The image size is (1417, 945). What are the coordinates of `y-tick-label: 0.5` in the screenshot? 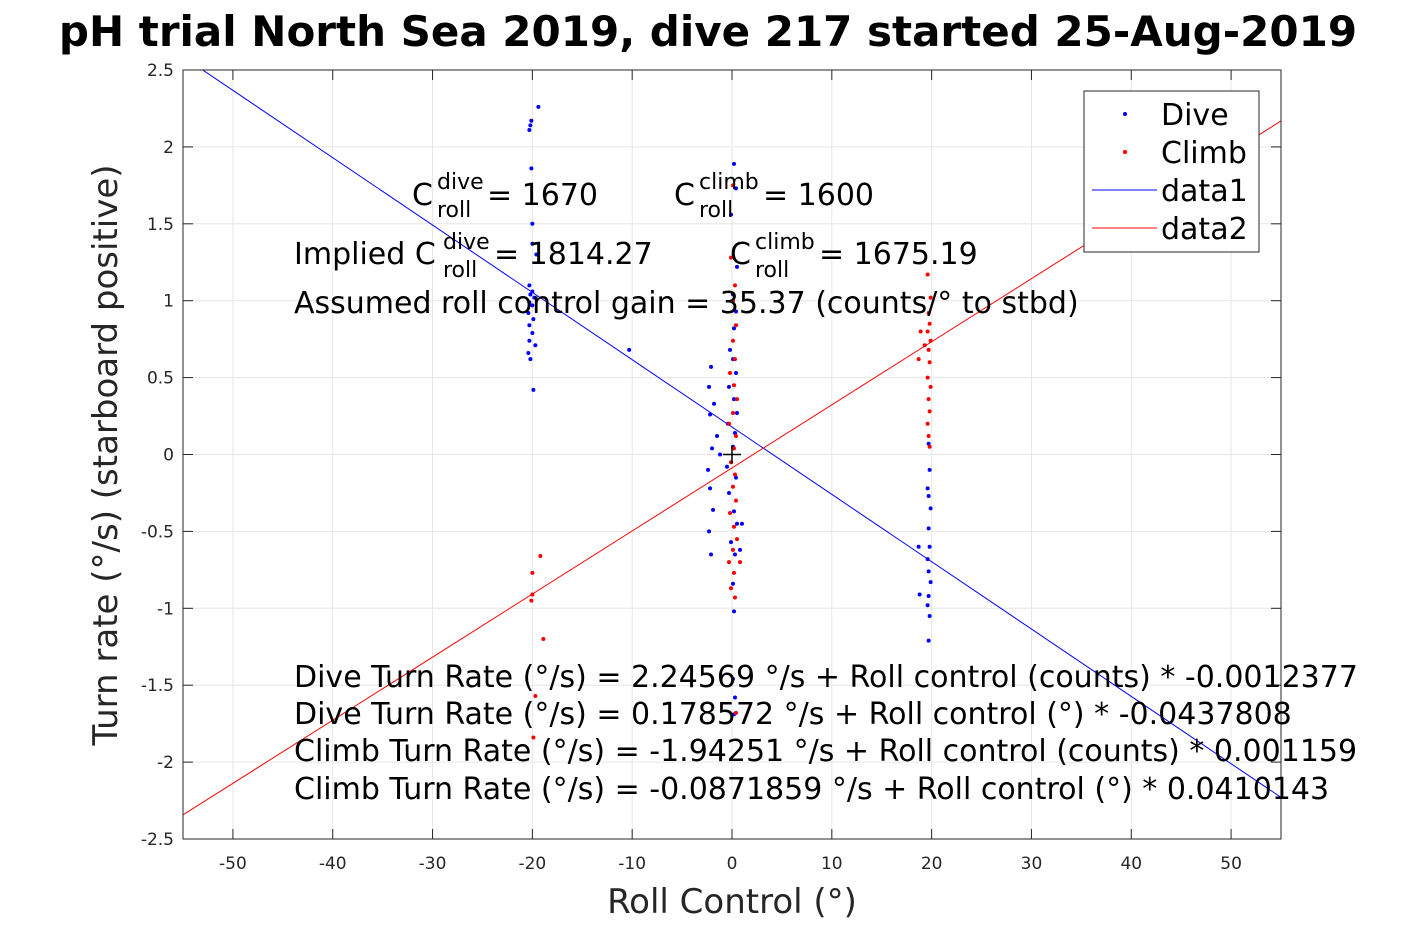 It's located at (160, 379).